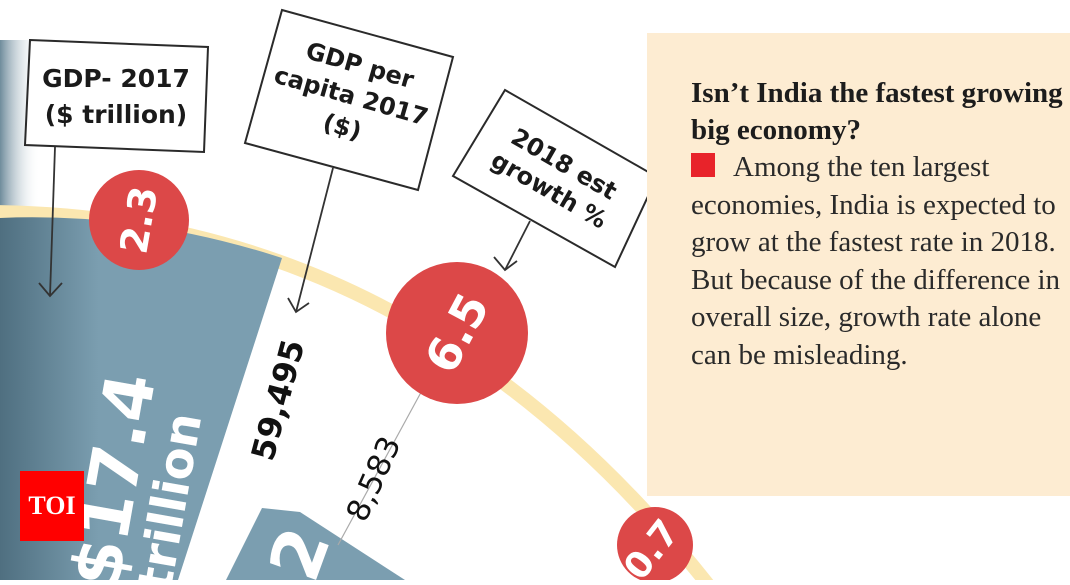 The width and height of the screenshot is (1070, 585). I want to click on growth-bubble-1: 2.3, so click(139, 220).